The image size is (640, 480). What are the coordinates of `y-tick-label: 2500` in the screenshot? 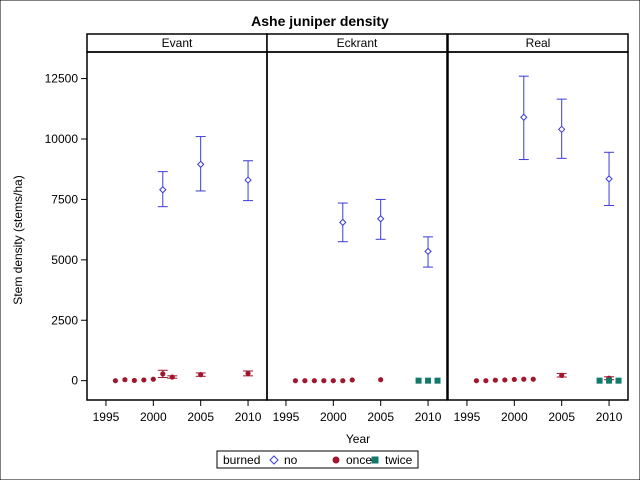 It's located at (64, 320).